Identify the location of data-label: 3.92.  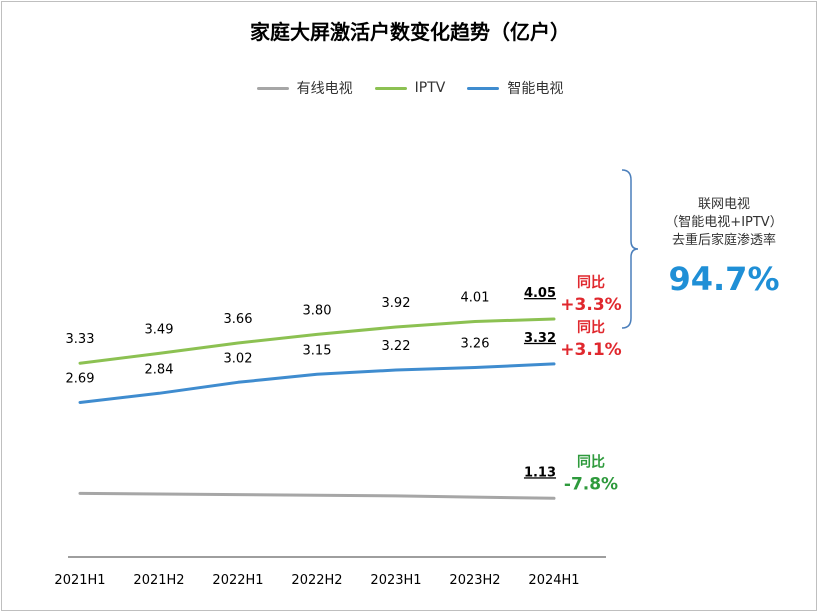
(396, 303).